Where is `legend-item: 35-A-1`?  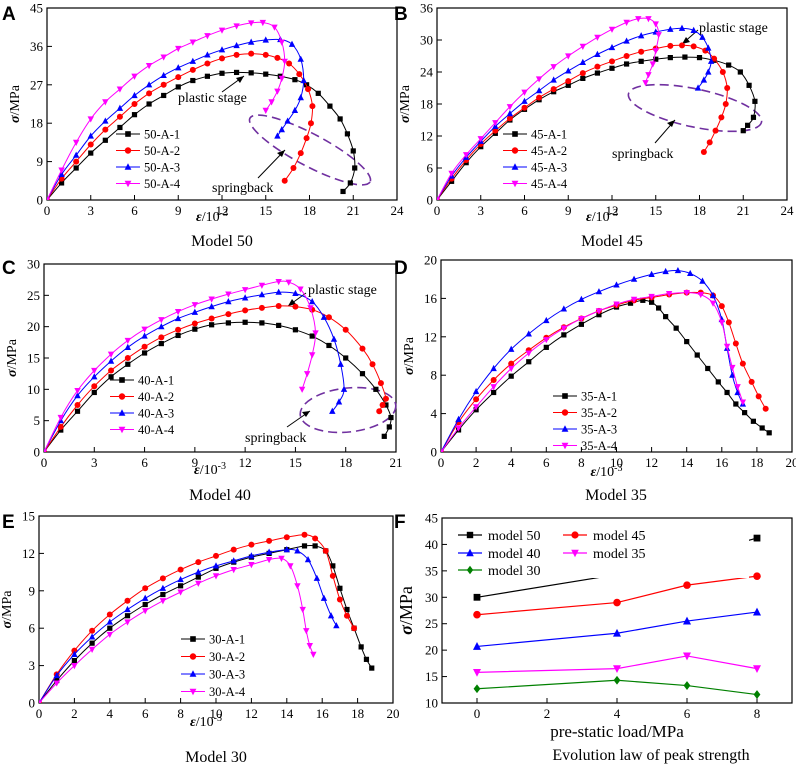 legend-item: 35-A-1 is located at coordinates (585, 397).